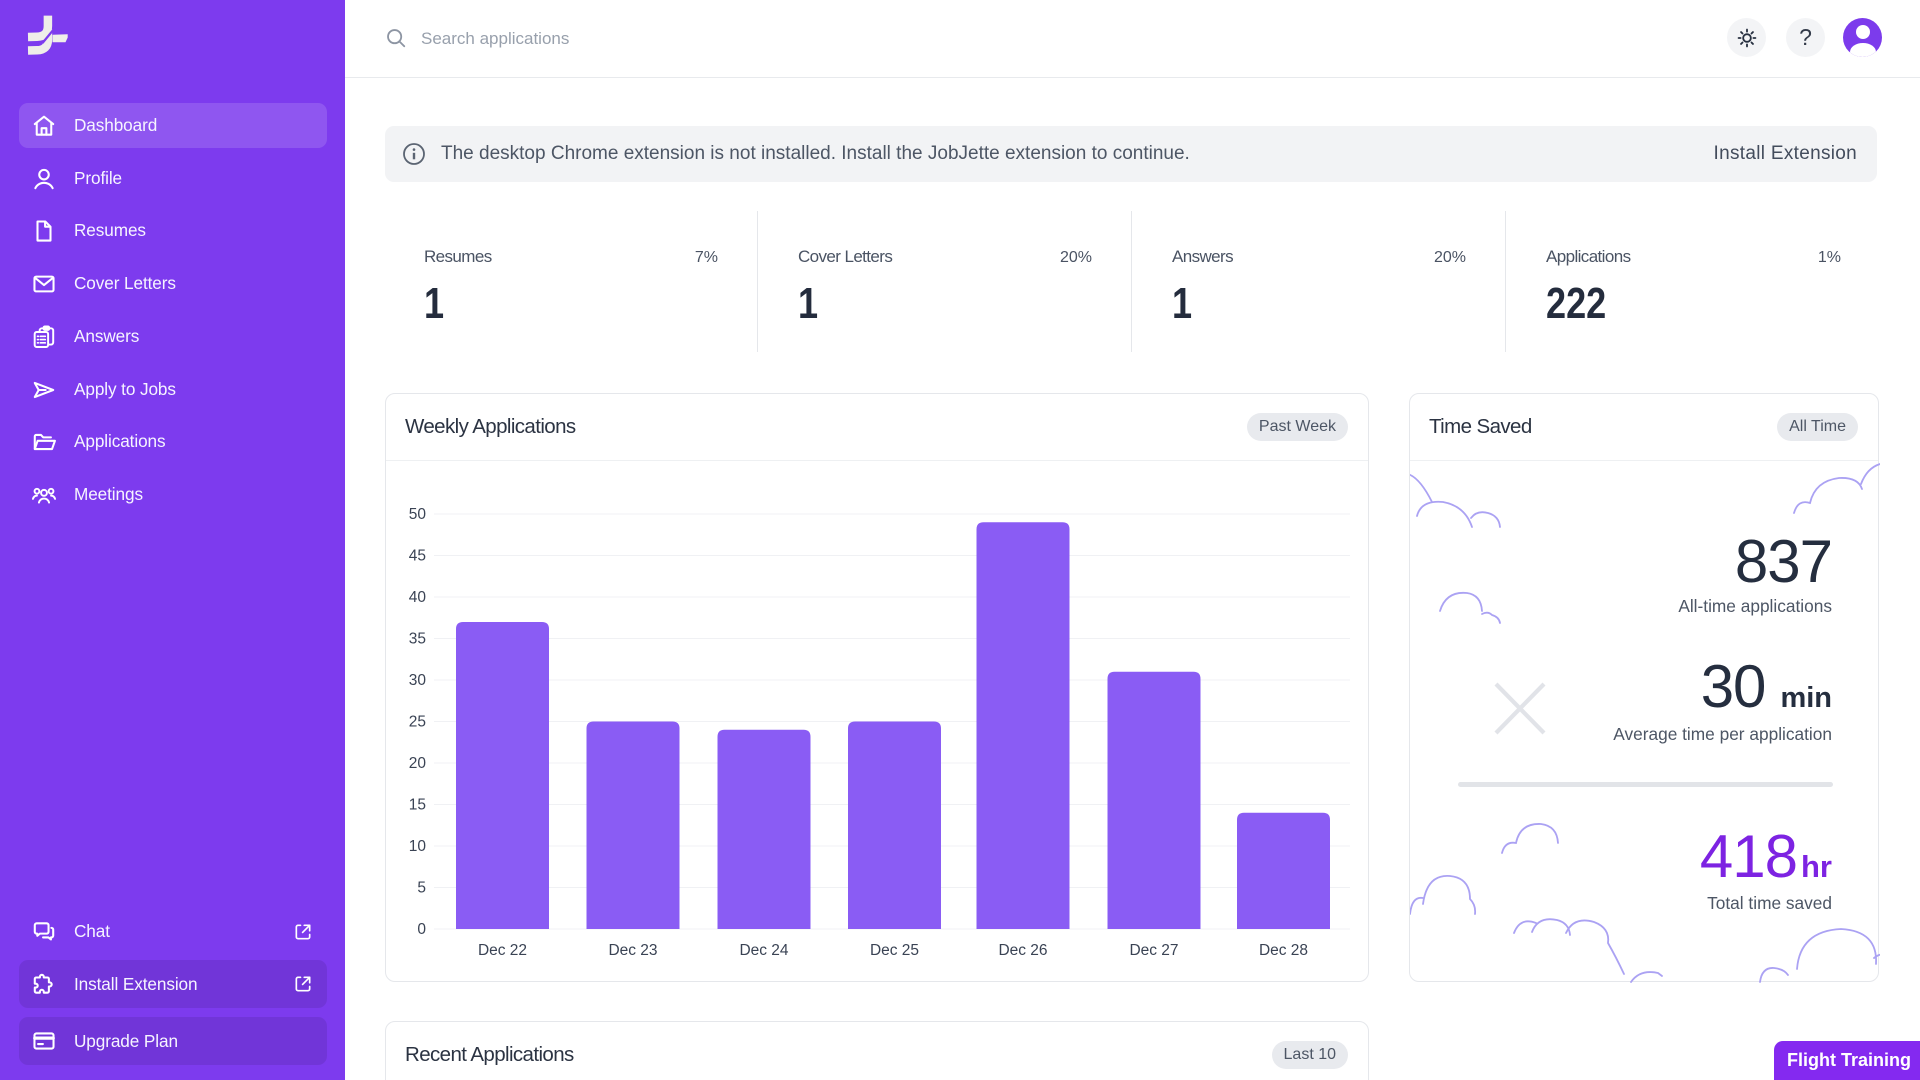 The image size is (1920, 1080). What do you see at coordinates (1022, 950) in the screenshot?
I see `svg-text: Dec 26` at bounding box center [1022, 950].